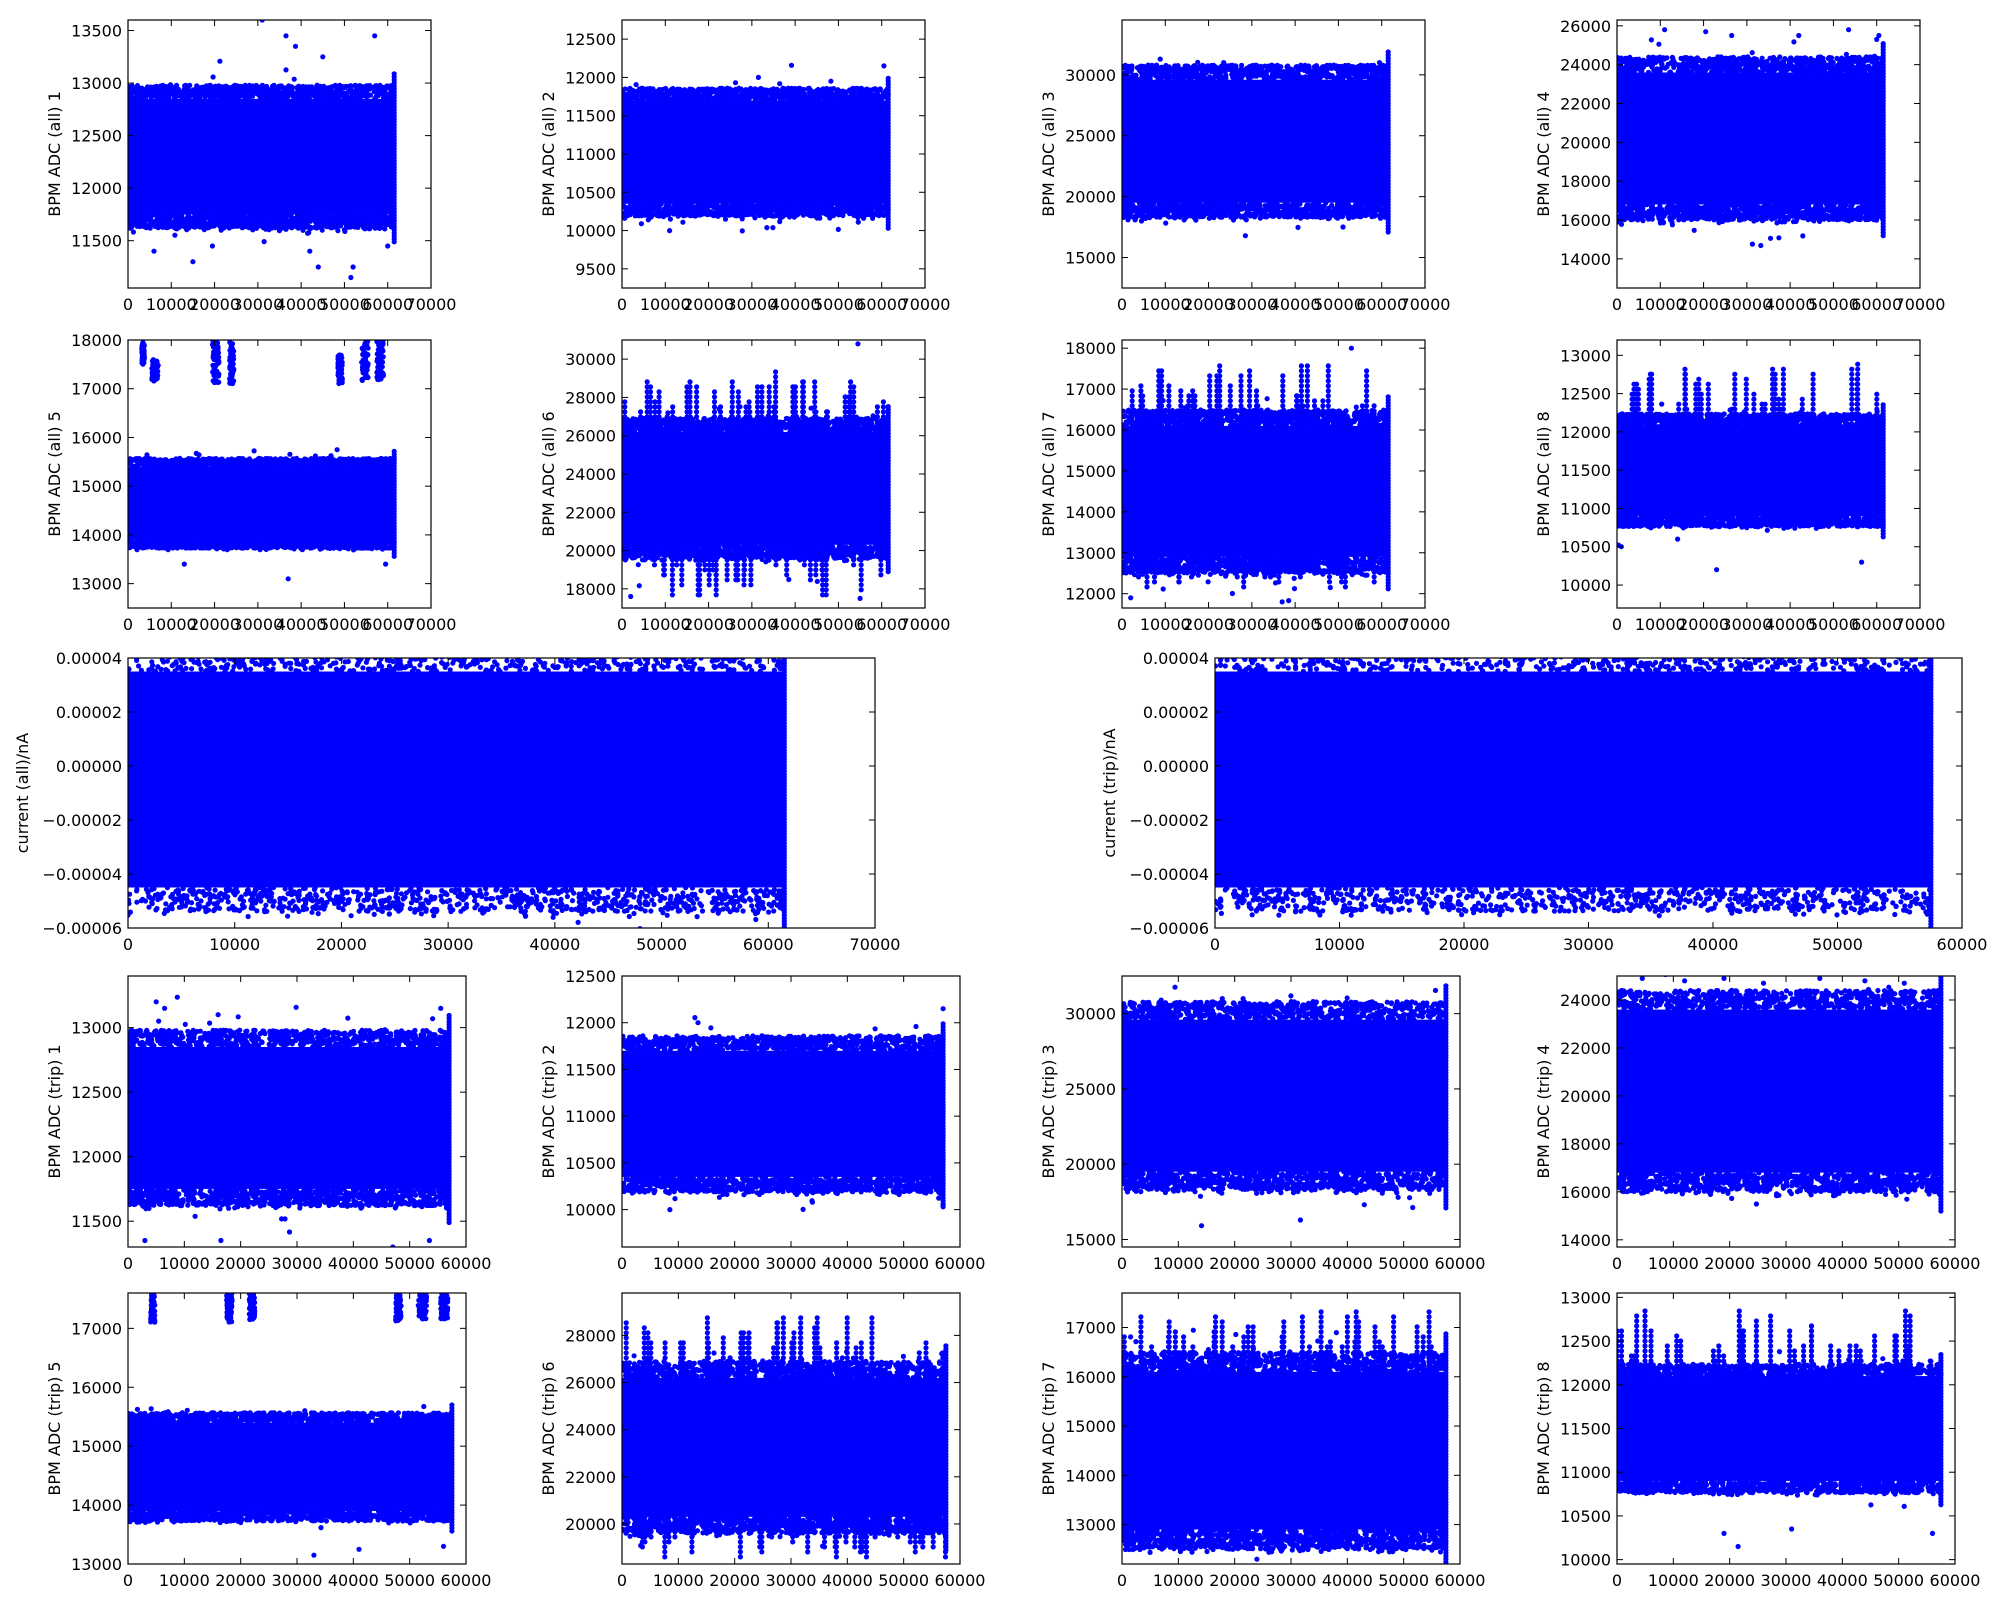 The height and width of the screenshot is (1600, 2000). I want to click on y-tick-label: 12000, so click(96, 188).